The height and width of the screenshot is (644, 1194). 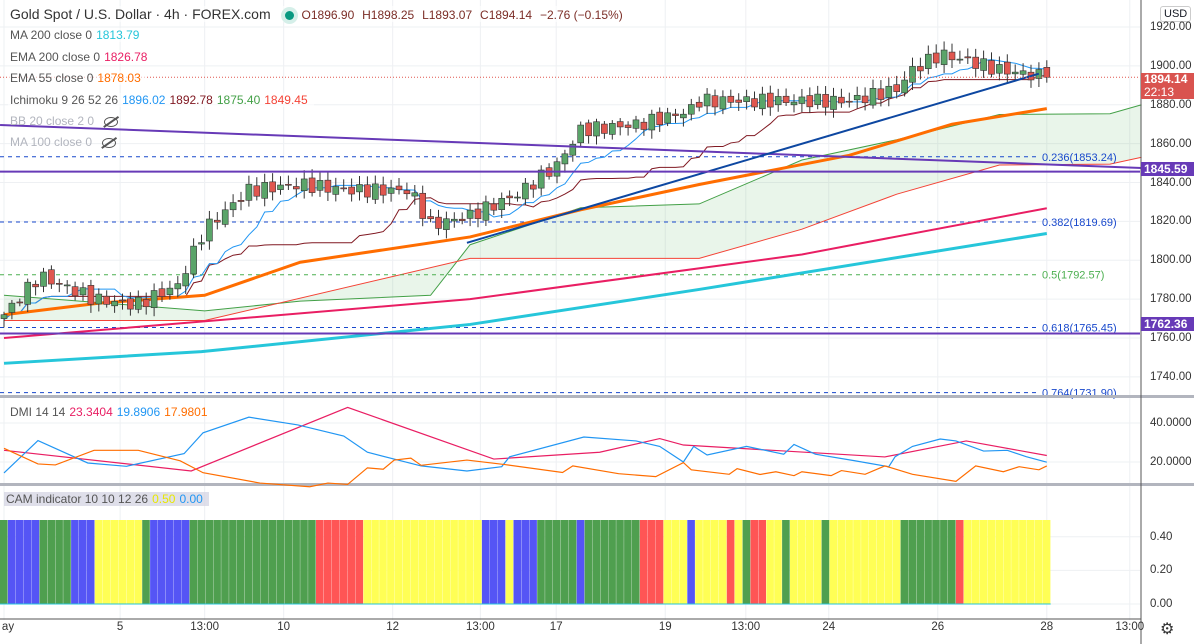 What do you see at coordinates (106, 499) in the screenshot?
I see `legend-cam: CAM indicator 10 10 12 26 0.50 0.00` at bounding box center [106, 499].